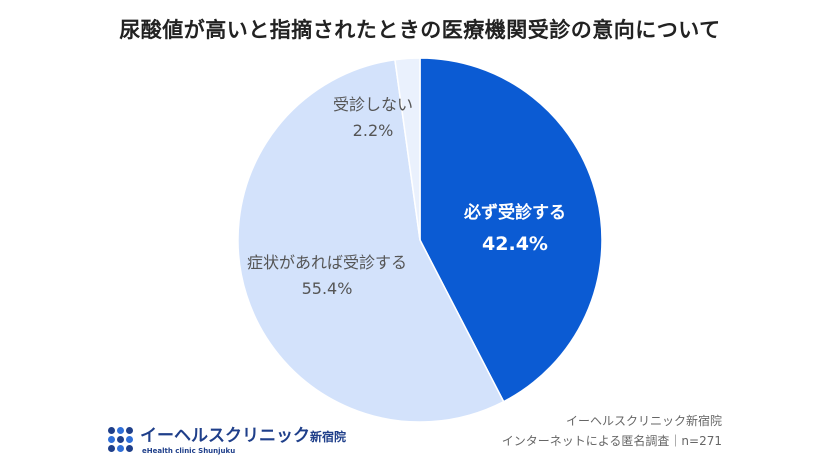  What do you see at coordinates (373, 130) in the screenshot?
I see `slice-value-label: 2.2%` at bounding box center [373, 130].